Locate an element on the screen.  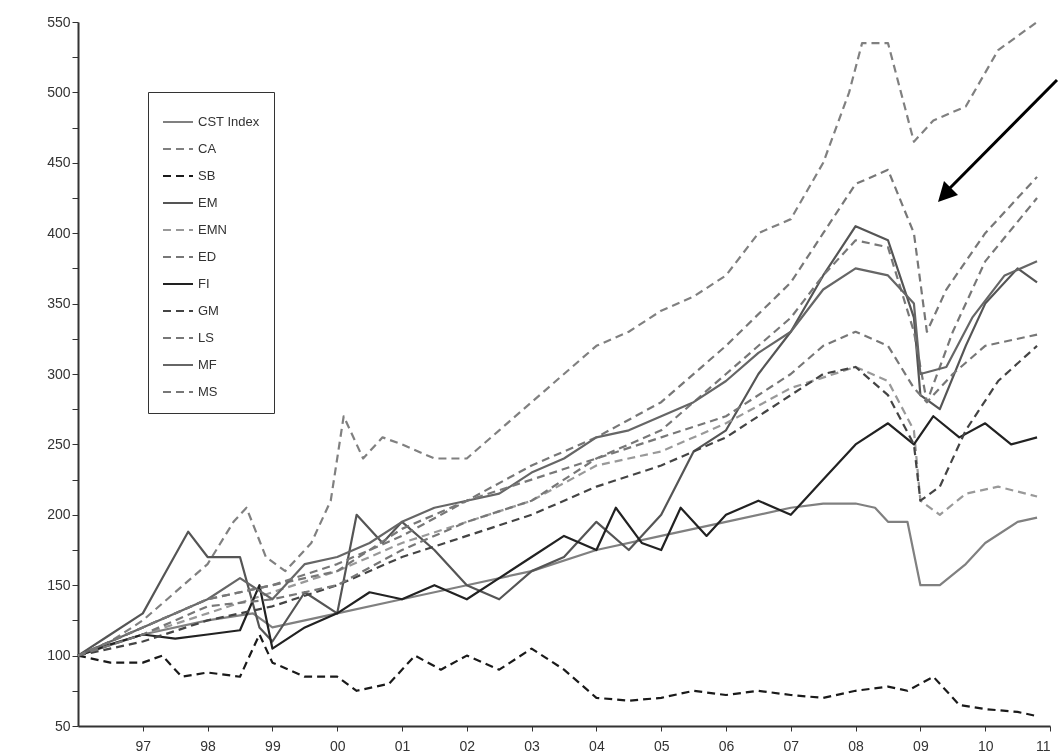
x-tick-label: 09 is located at coordinates (921, 745).